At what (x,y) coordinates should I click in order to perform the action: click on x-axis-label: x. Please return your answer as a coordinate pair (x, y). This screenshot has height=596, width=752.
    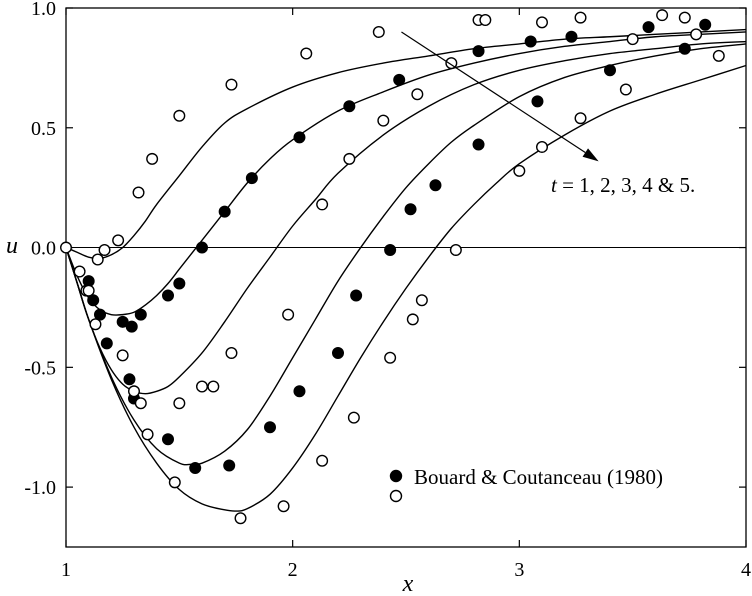
    Looking at the image, I should click on (408, 583).